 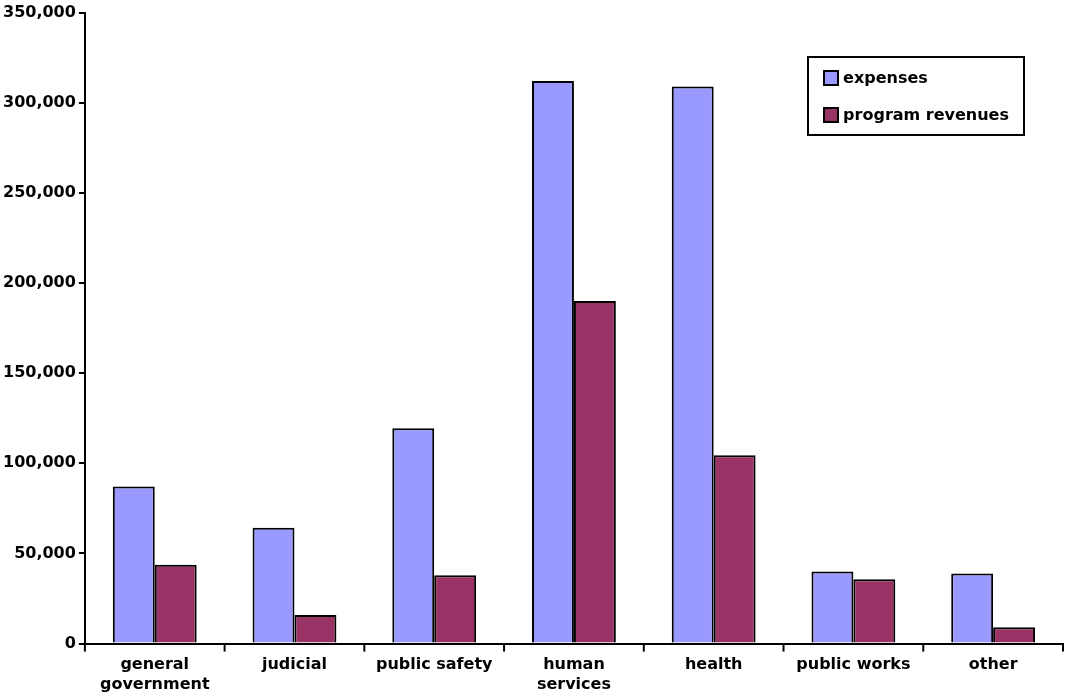 What do you see at coordinates (39, 372) in the screenshot?
I see `y-tick-label: 150,000` at bounding box center [39, 372].